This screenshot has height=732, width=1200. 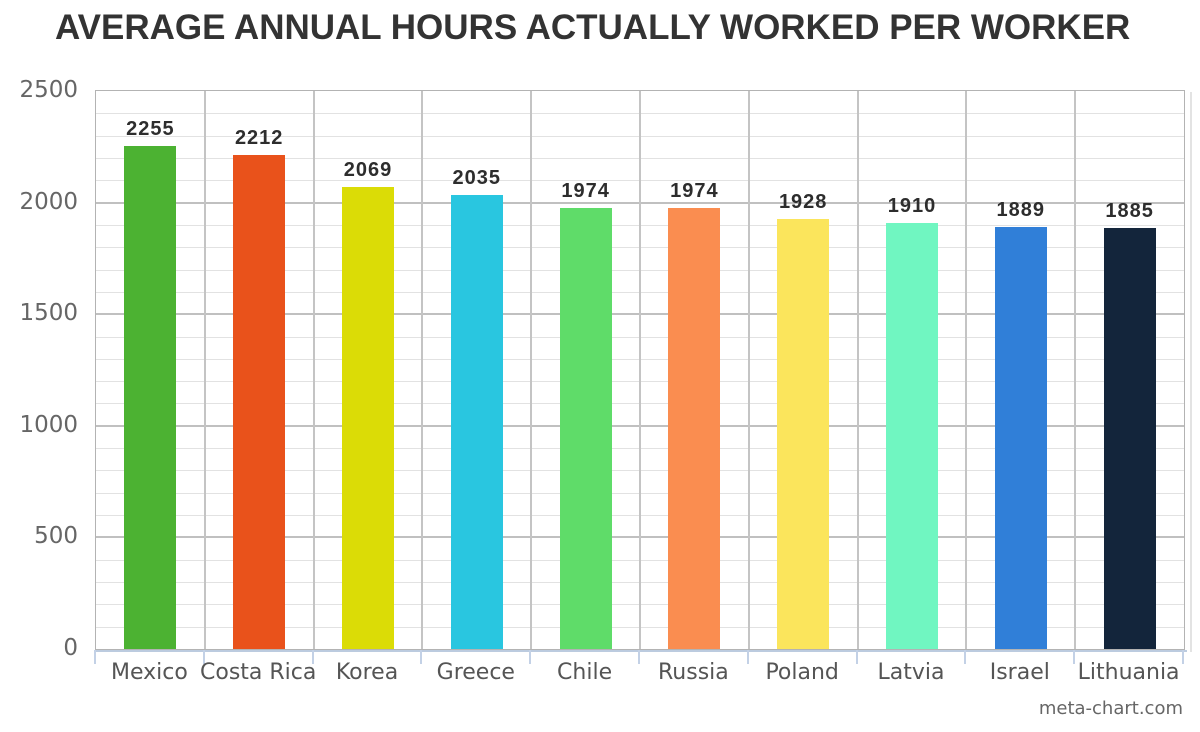 I want to click on x-axis-label-israel: Israel, so click(x=1019, y=672).